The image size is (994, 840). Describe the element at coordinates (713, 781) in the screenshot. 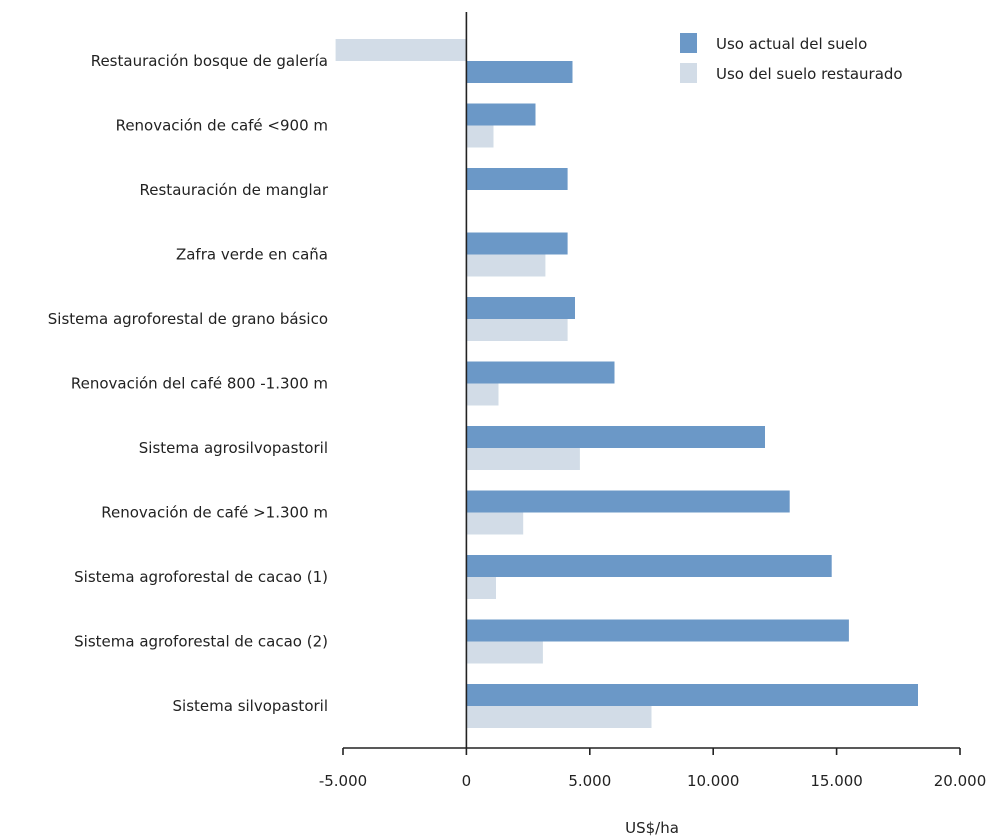

I see `x-tick-label: 10.000` at that location.